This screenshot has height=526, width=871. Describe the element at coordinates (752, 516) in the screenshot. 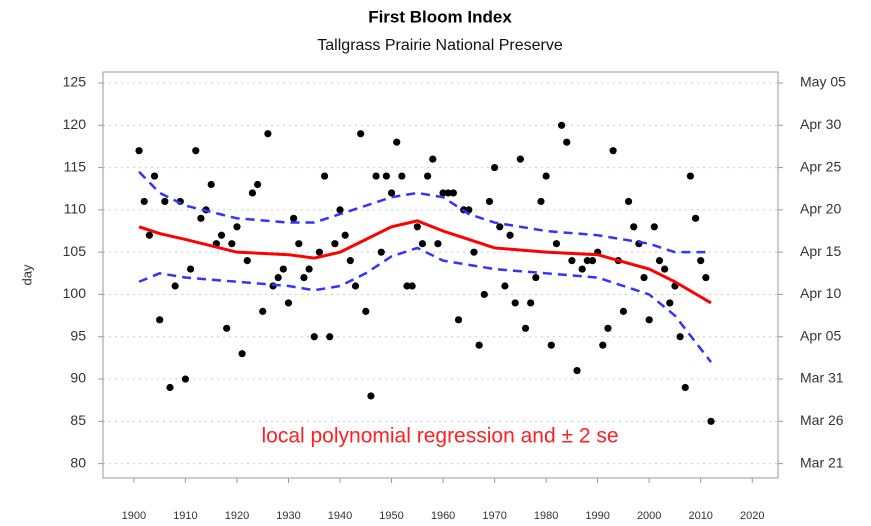

I see `x-tick-label: 2020` at that location.